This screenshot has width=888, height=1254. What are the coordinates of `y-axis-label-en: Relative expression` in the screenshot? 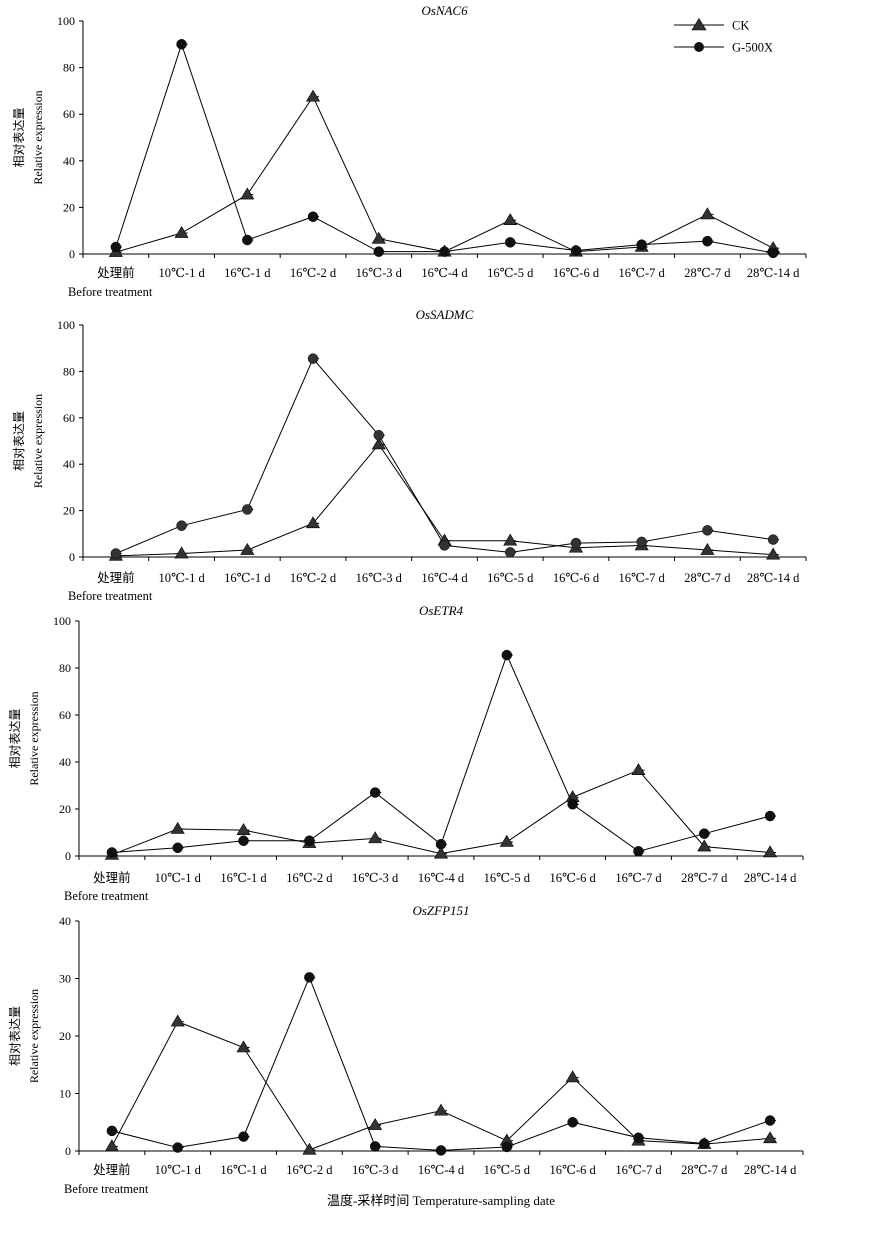 It's located at (38, 441).